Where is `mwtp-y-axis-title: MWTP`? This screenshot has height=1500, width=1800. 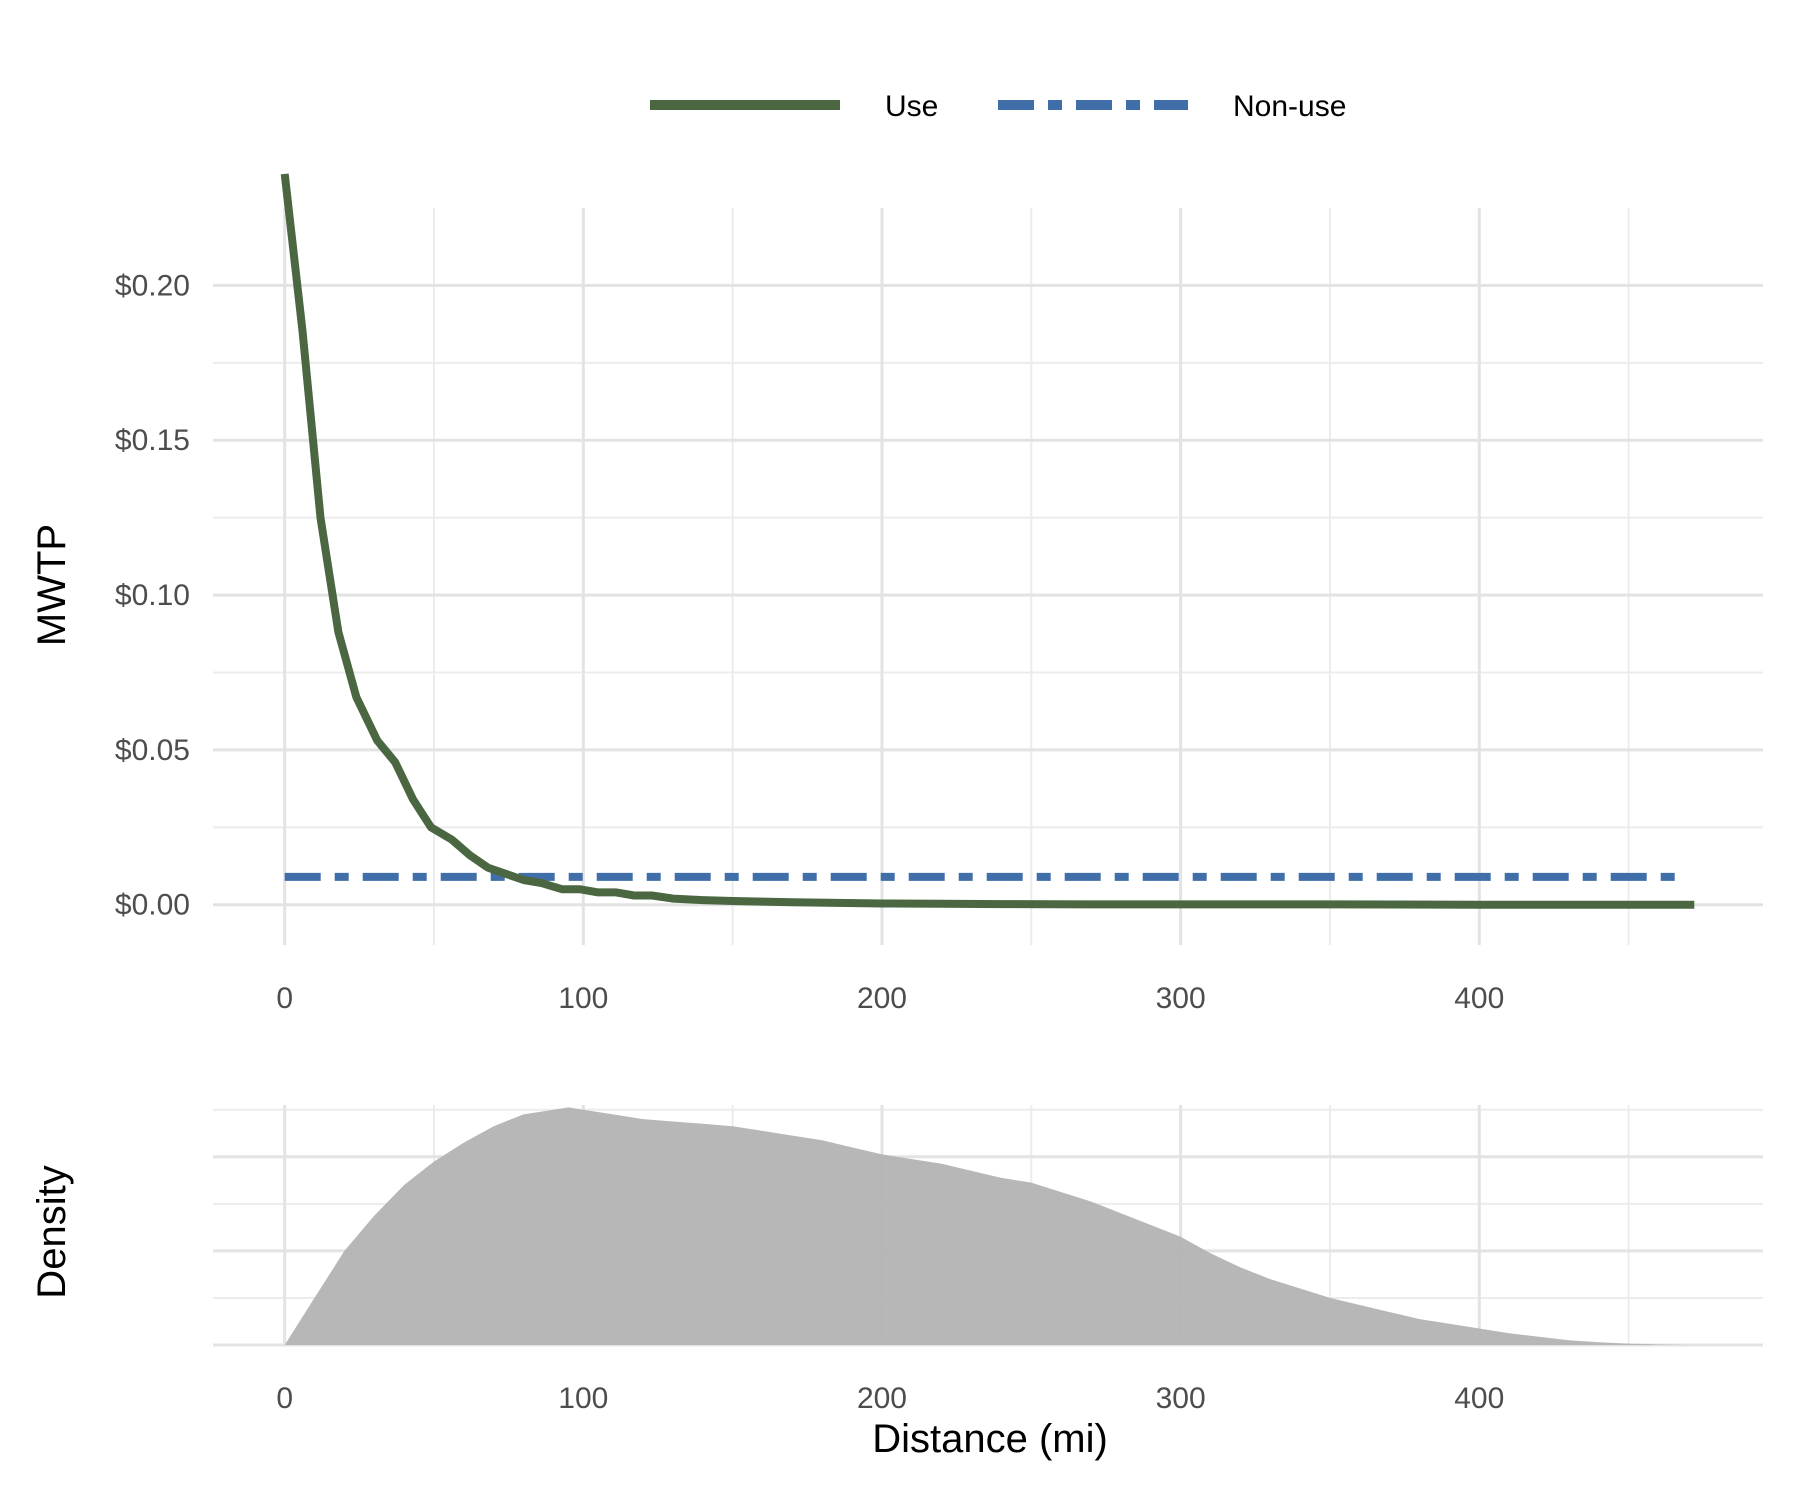
mwtp-y-axis-title: MWTP is located at coordinates (52, 585).